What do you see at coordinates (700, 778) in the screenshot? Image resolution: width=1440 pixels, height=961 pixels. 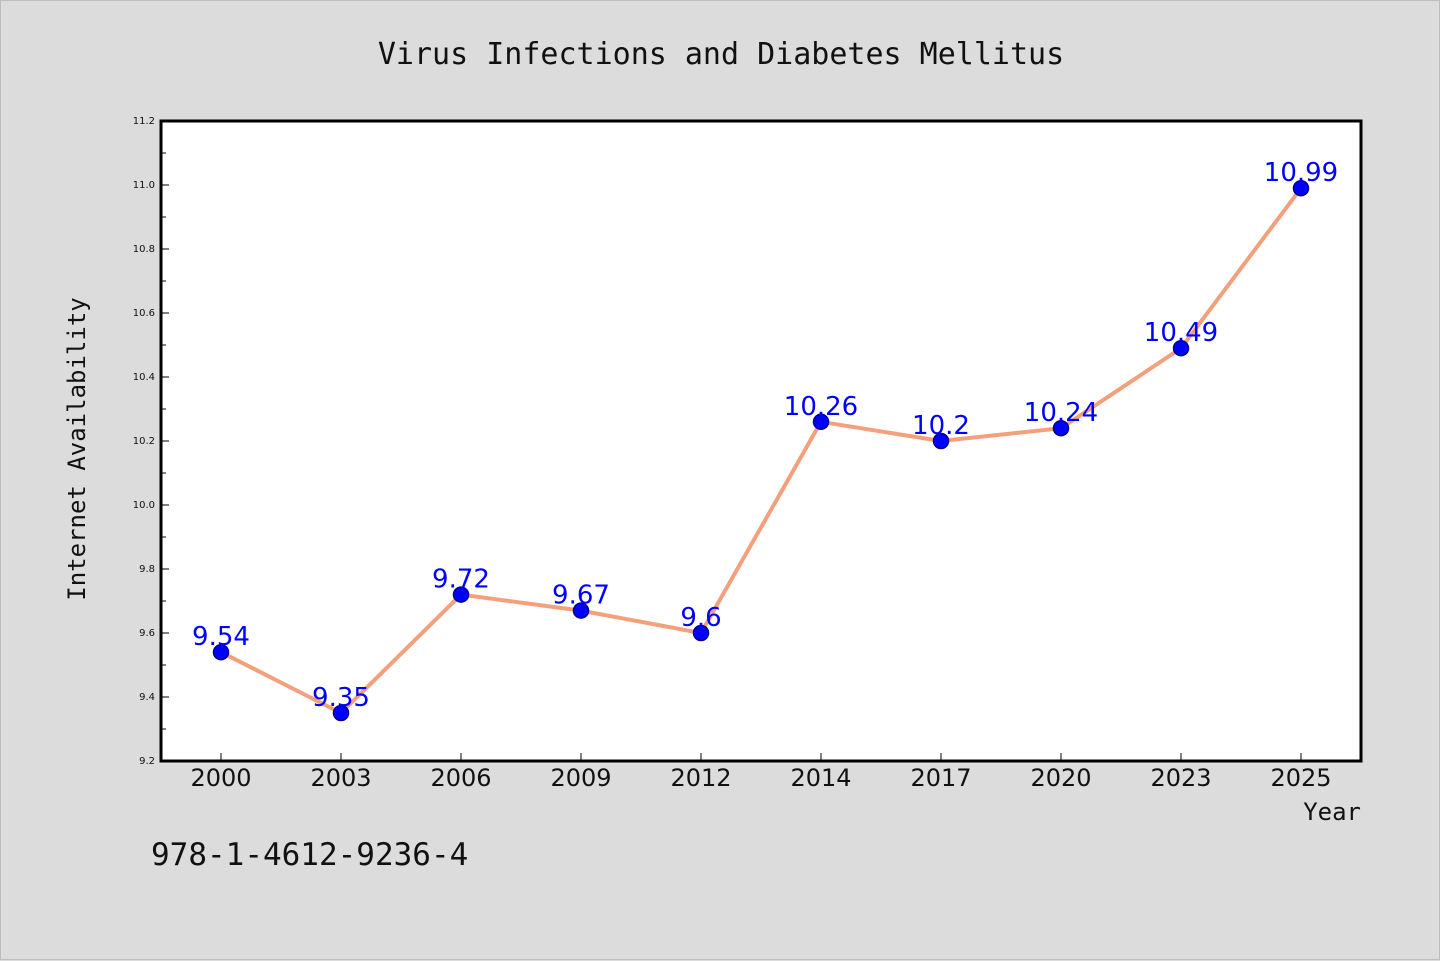 I see `x-tick-label: 2012` at bounding box center [700, 778].